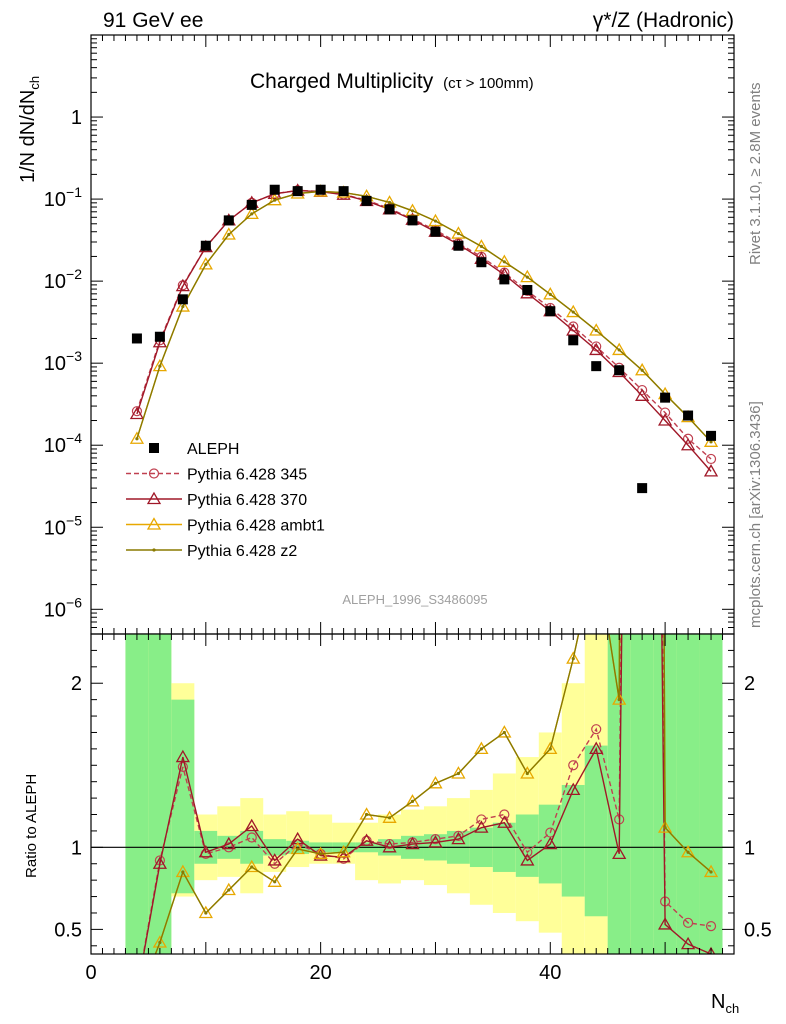  Describe the element at coordinates (76, 684) in the screenshot. I see `ratio-y-tick-label: 2` at that location.